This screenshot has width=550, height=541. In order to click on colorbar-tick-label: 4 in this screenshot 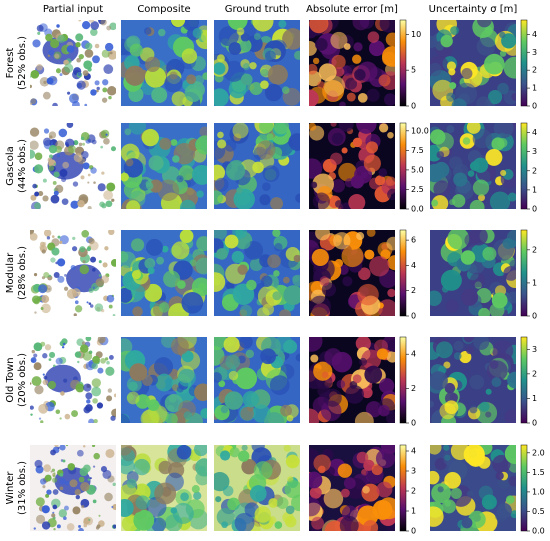, I will do `click(413, 451)`.